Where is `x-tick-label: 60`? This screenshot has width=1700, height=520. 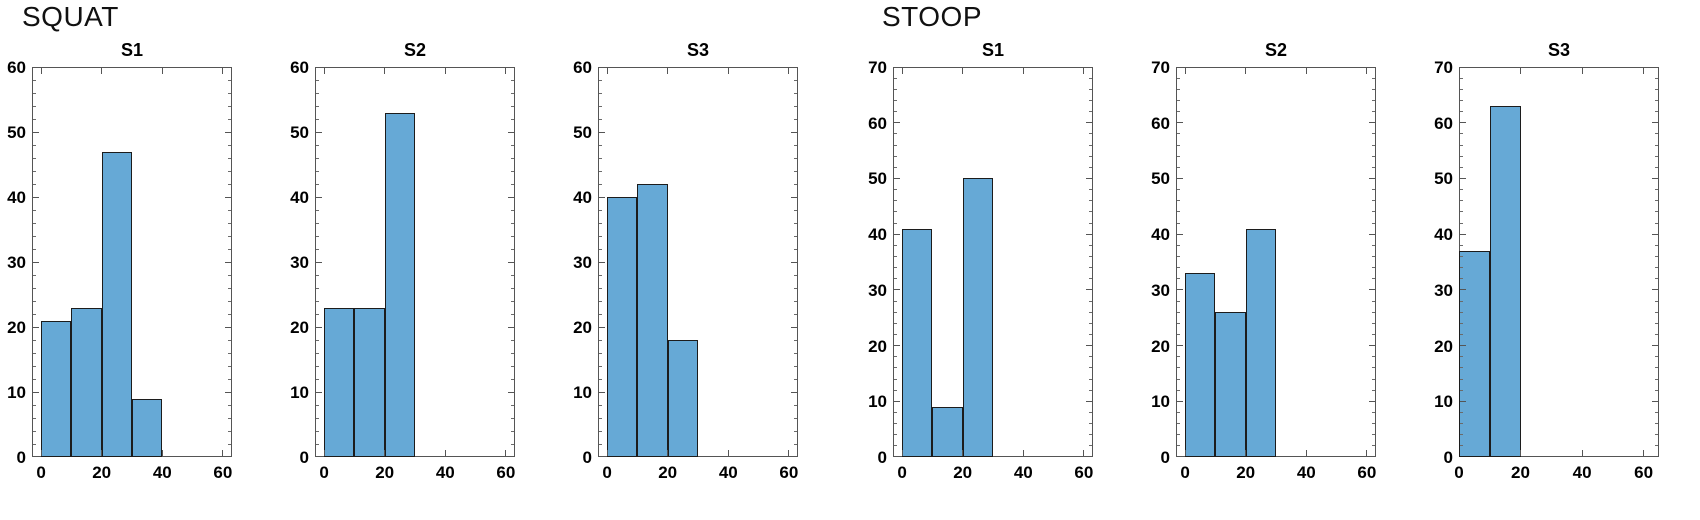
x-tick-label: 60 is located at coordinates (223, 472).